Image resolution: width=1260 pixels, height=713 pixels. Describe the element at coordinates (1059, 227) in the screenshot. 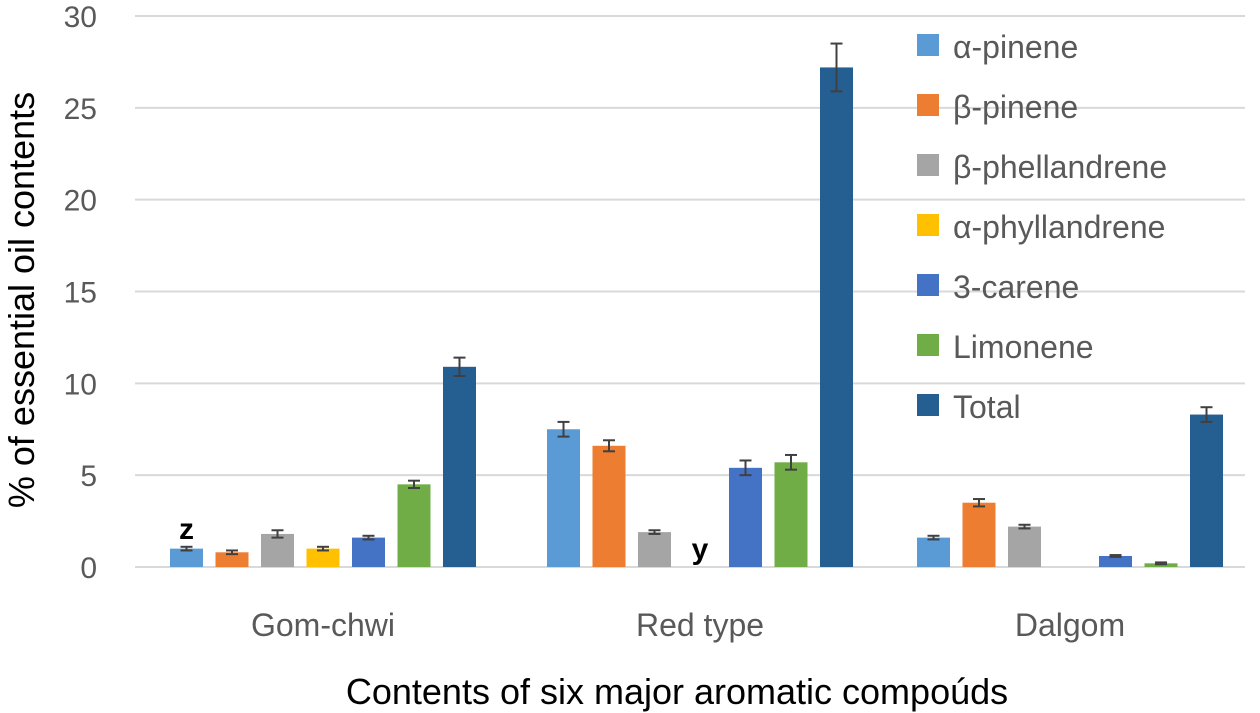

I see `legend-label: α-phyllandrene` at that location.